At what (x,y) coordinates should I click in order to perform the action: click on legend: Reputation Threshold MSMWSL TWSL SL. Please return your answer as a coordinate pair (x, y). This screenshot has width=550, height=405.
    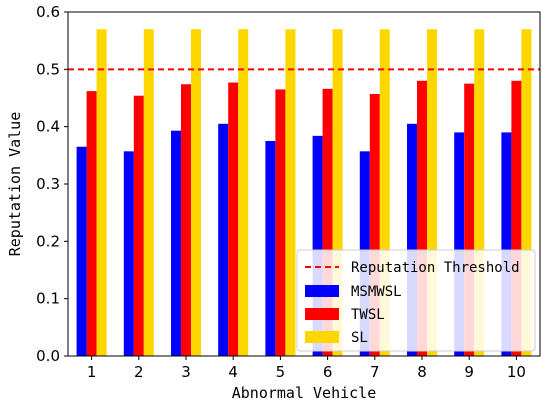
    Looking at the image, I should click on (416, 300).